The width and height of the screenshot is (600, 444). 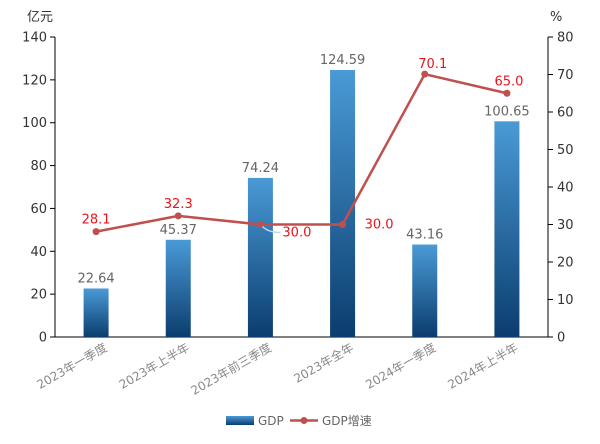 What do you see at coordinates (38, 166) in the screenshot?
I see `left-tick-label: 80` at bounding box center [38, 166].